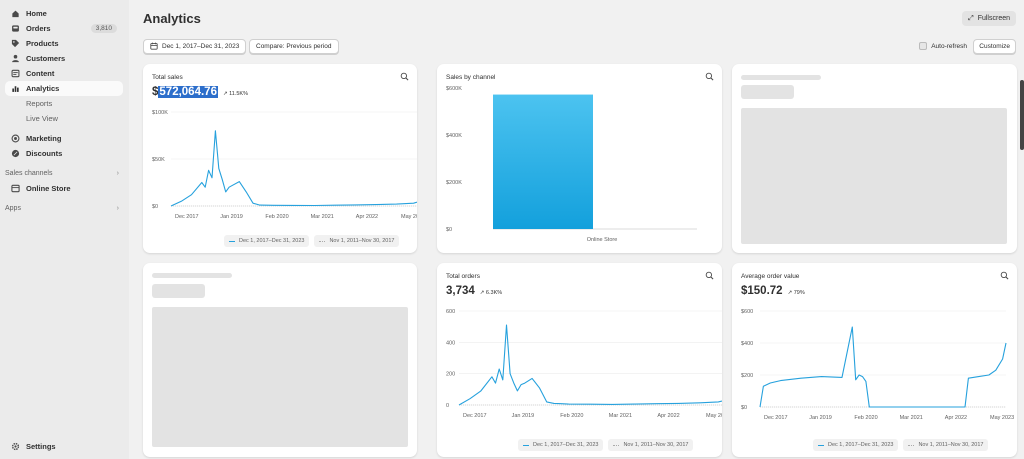 This screenshot has width=1024, height=459. What do you see at coordinates (747, 376) in the screenshot?
I see `y-tick-label: $200` at bounding box center [747, 376].